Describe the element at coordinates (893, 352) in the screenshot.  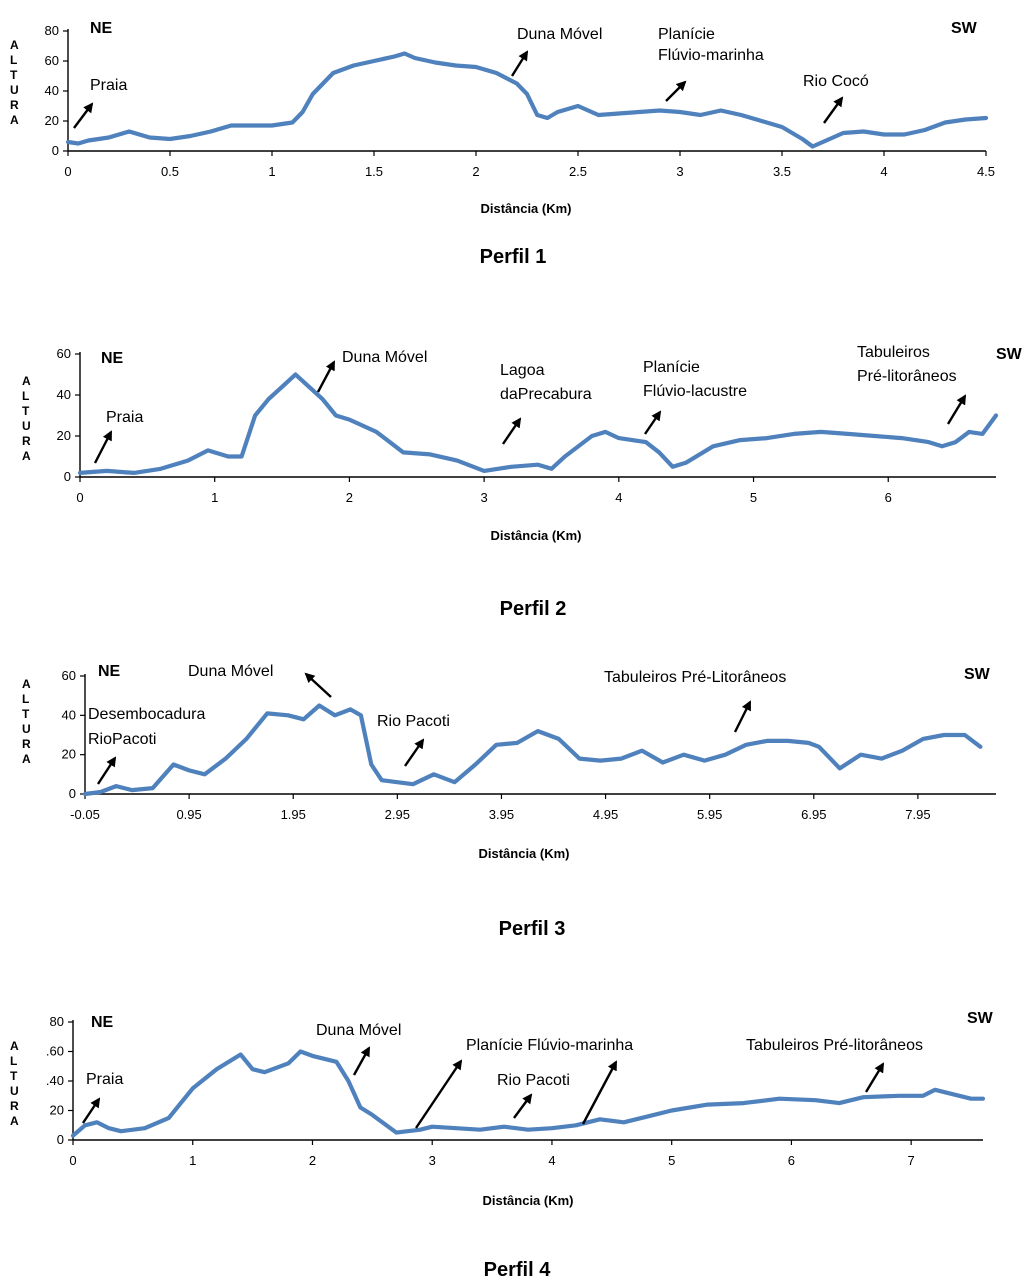
I see `annotation-line-1: Tabuleiros` at that location.